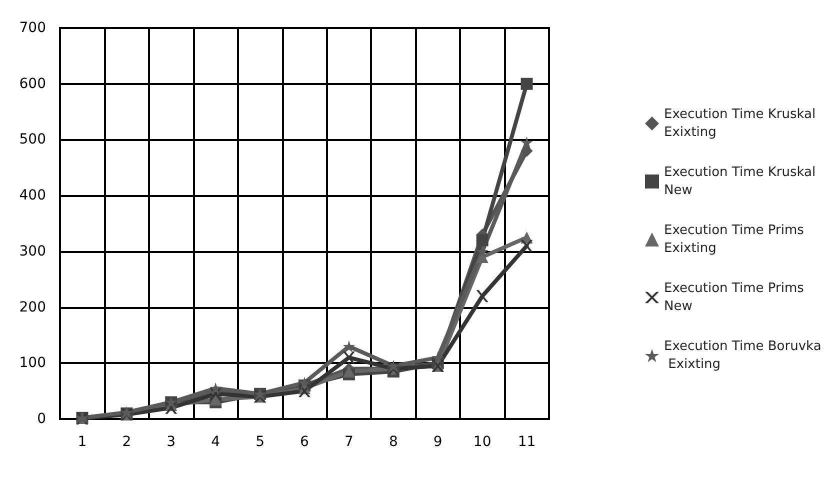  I want to click on x-tick-label: 7, so click(349, 442).